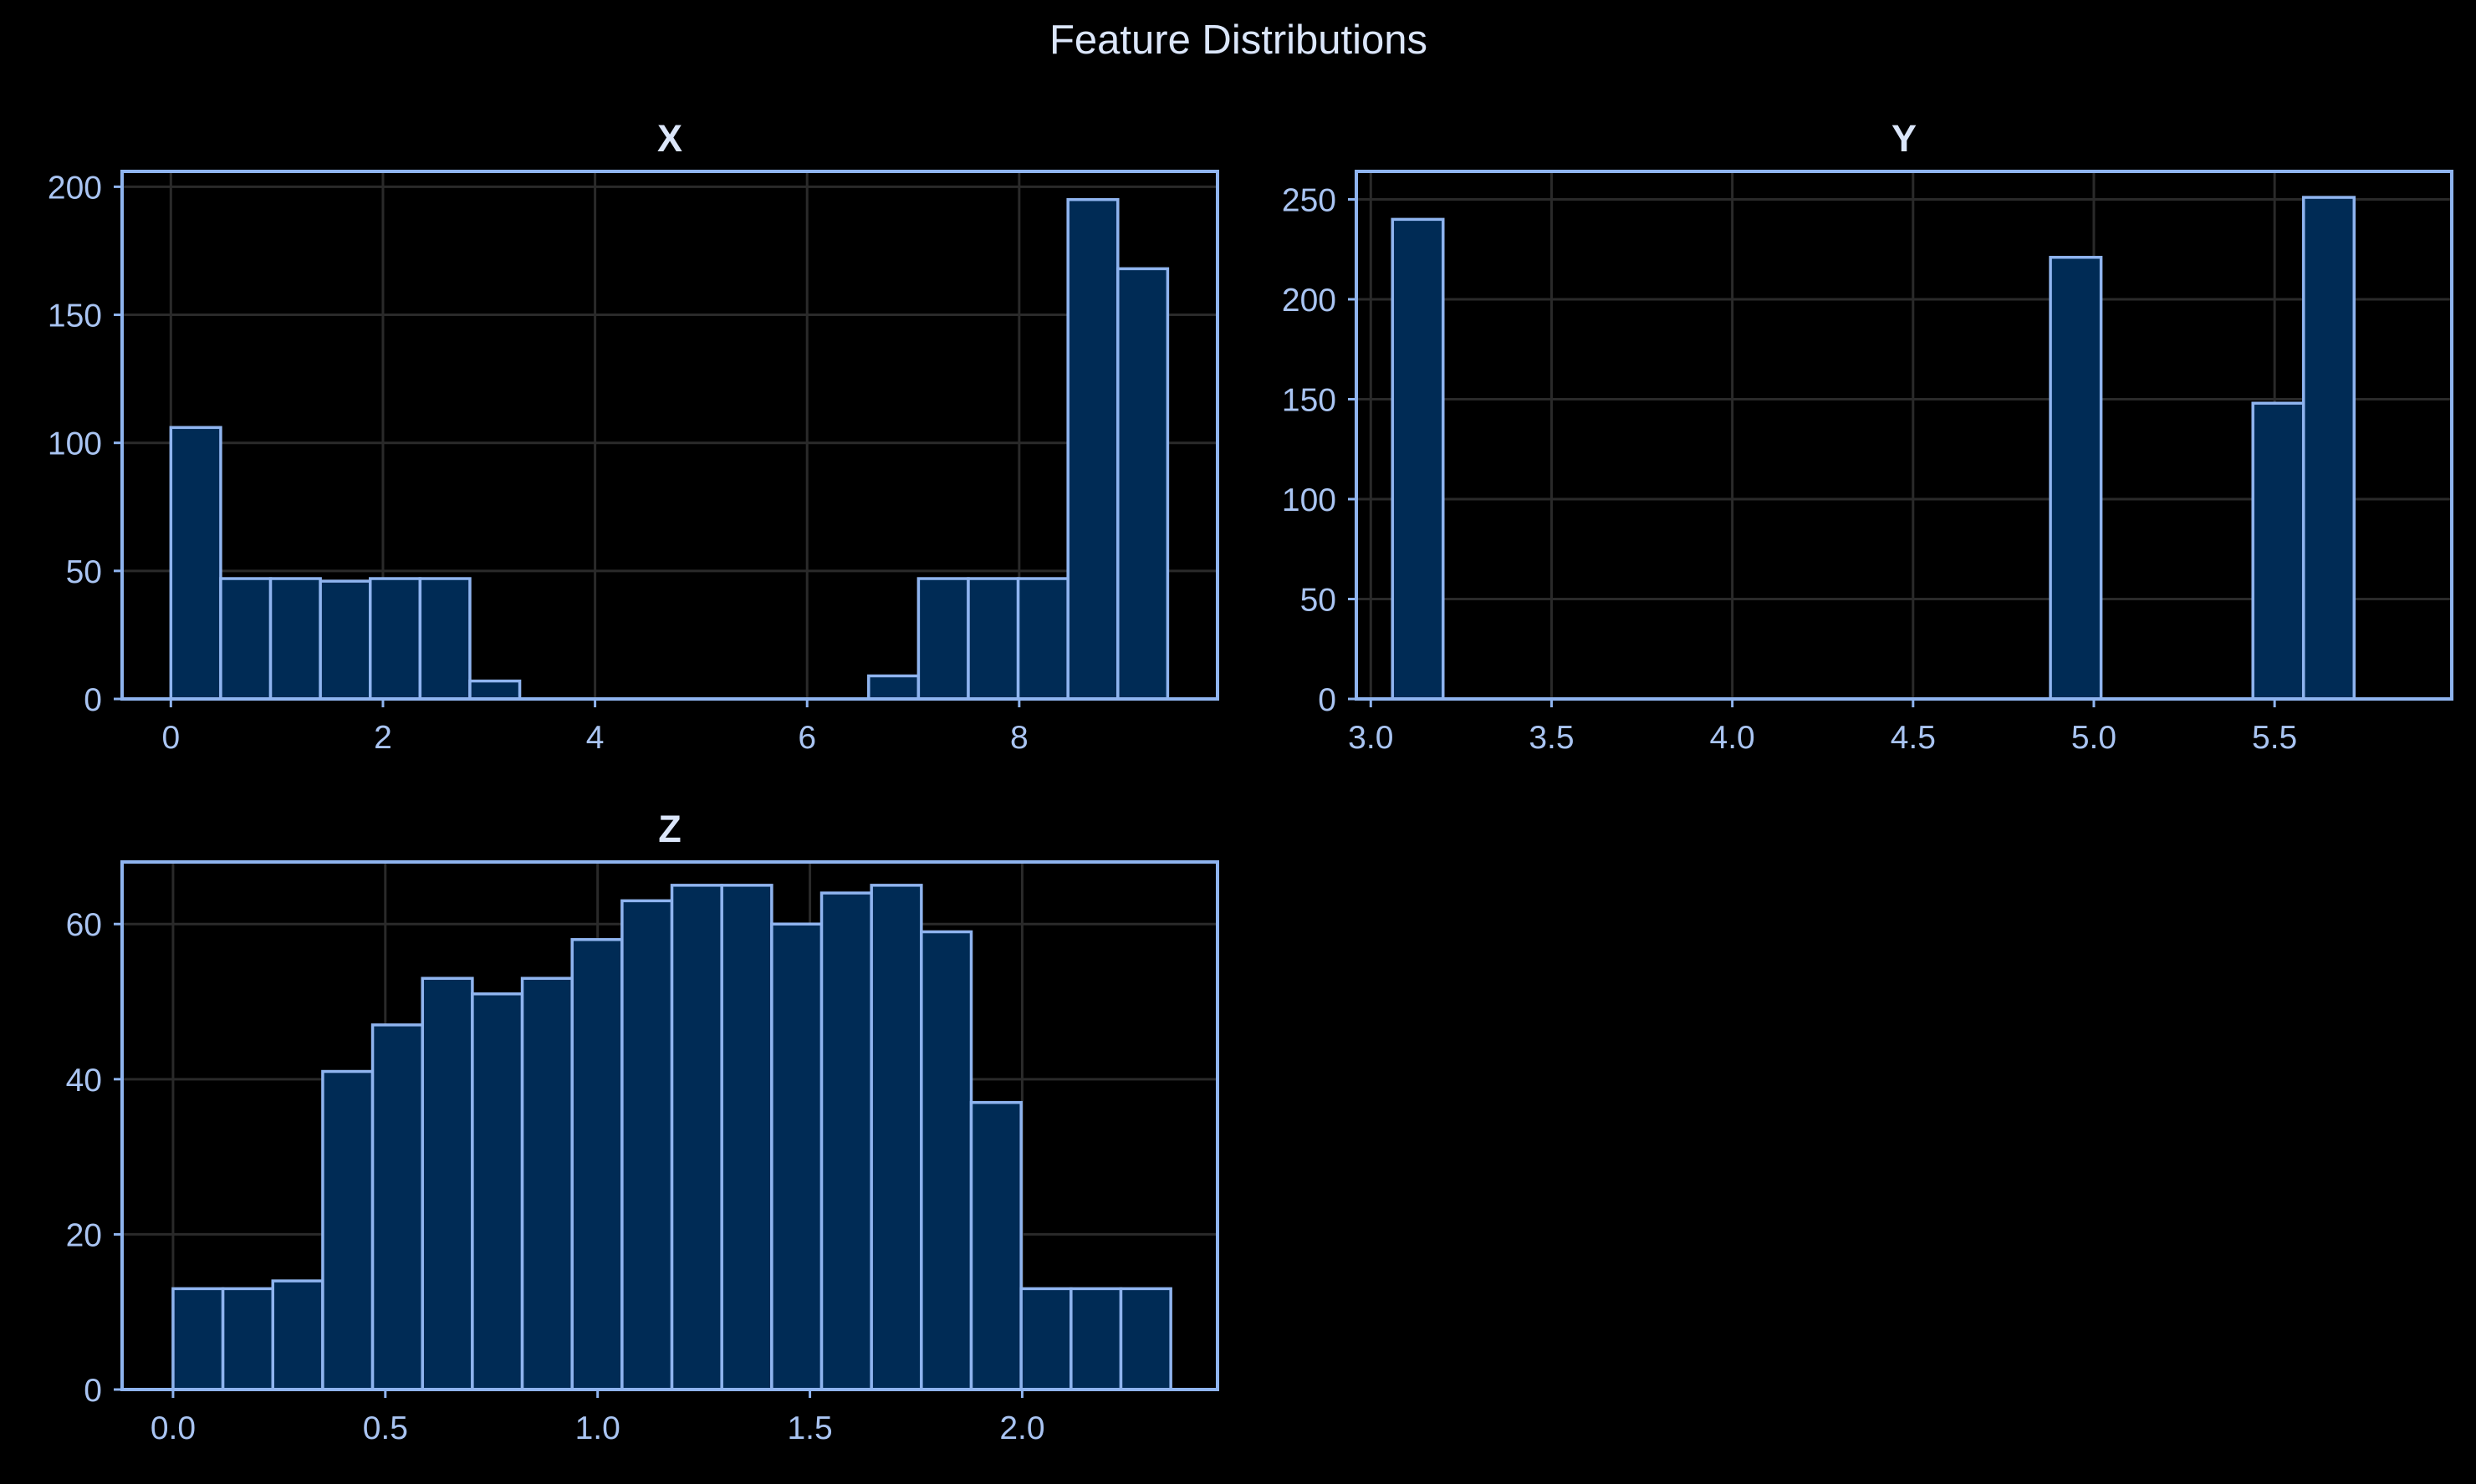 Image resolution: width=2476 pixels, height=1484 pixels. I want to click on y-tick-label: 250, so click(1309, 200).